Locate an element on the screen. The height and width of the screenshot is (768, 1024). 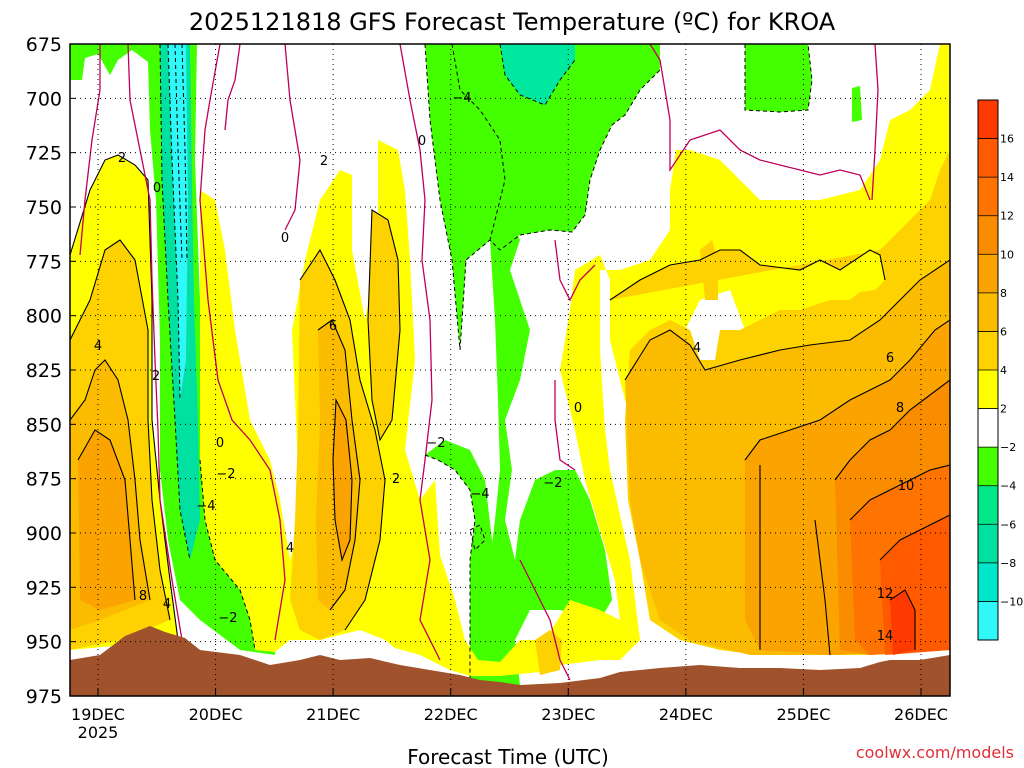
y-tick-label: 825 is located at coordinates (44, 371).